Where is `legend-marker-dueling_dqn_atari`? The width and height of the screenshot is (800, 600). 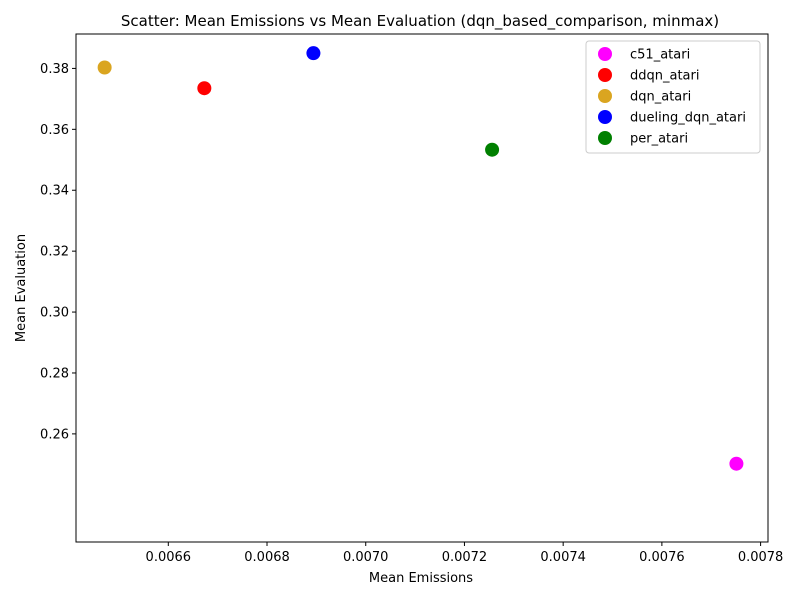 legend-marker-dueling_dqn_atari is located at coordinates (605, 117).